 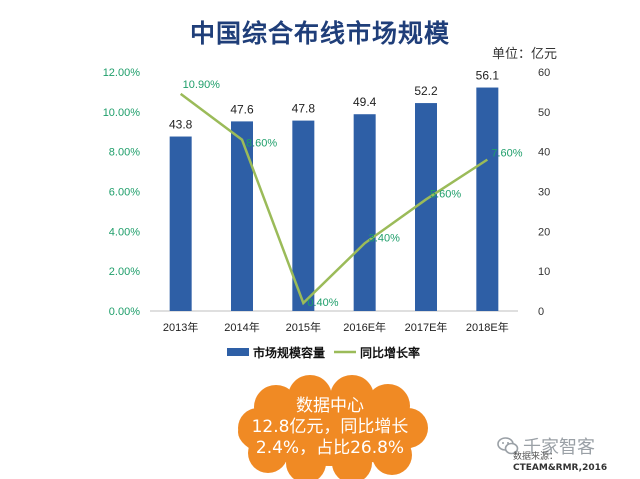 I want to click on legend-label-line: 同比增长率, so click(x=390, y=352).